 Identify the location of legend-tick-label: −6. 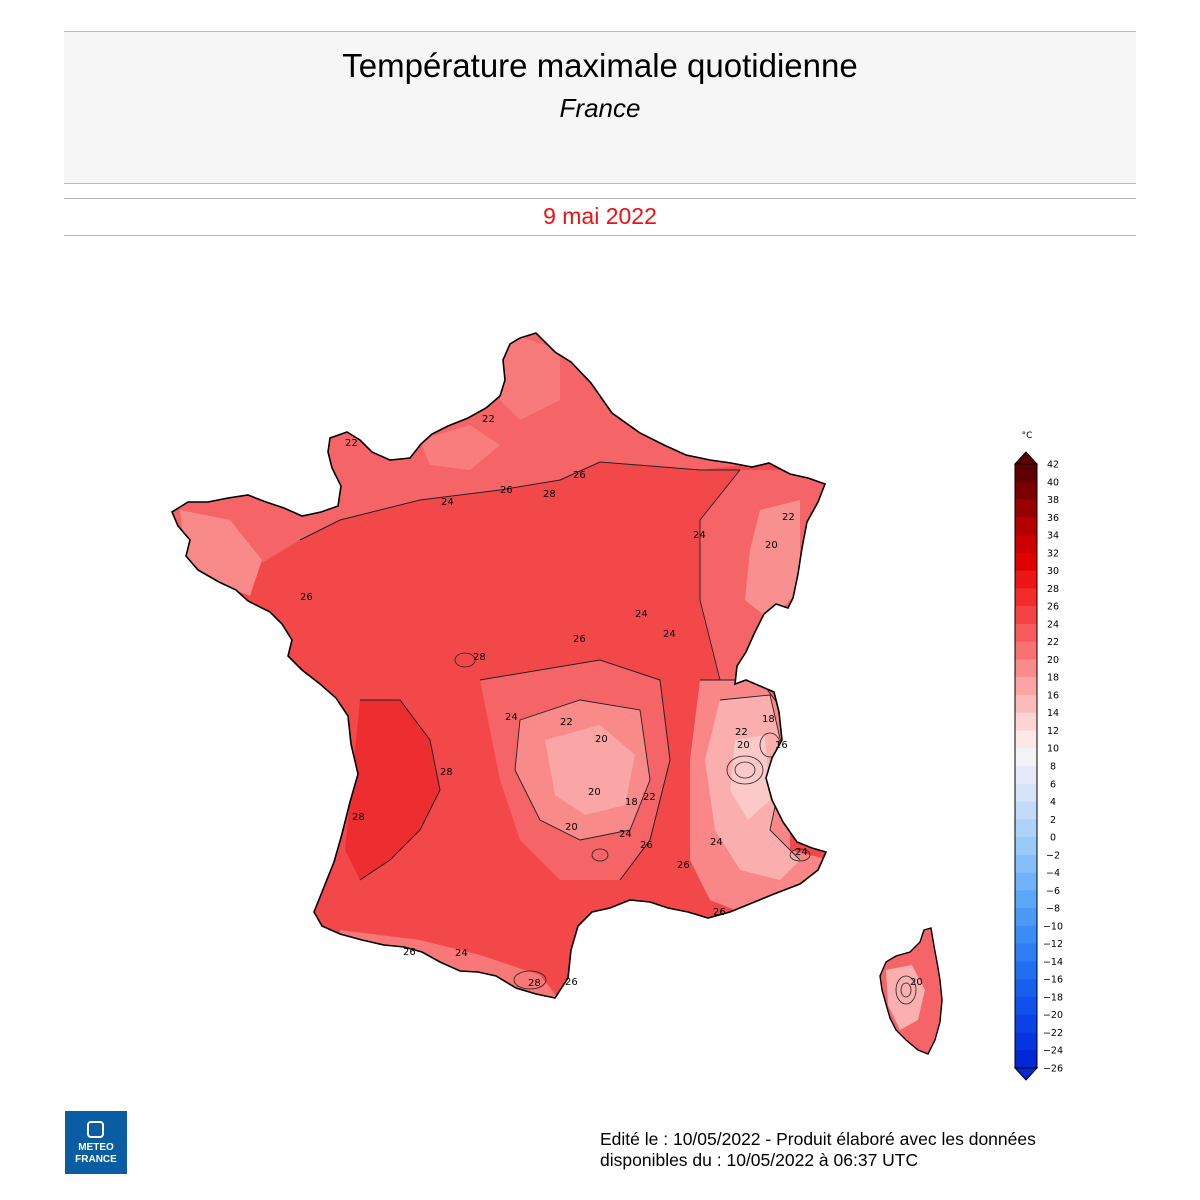
(1053, 891).